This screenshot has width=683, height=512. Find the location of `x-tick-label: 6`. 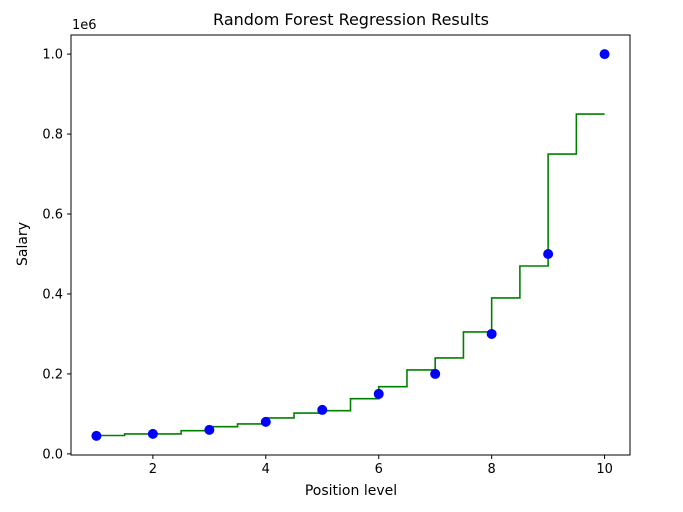

x-tick-label: 6 is located at coordinates (379, 469).